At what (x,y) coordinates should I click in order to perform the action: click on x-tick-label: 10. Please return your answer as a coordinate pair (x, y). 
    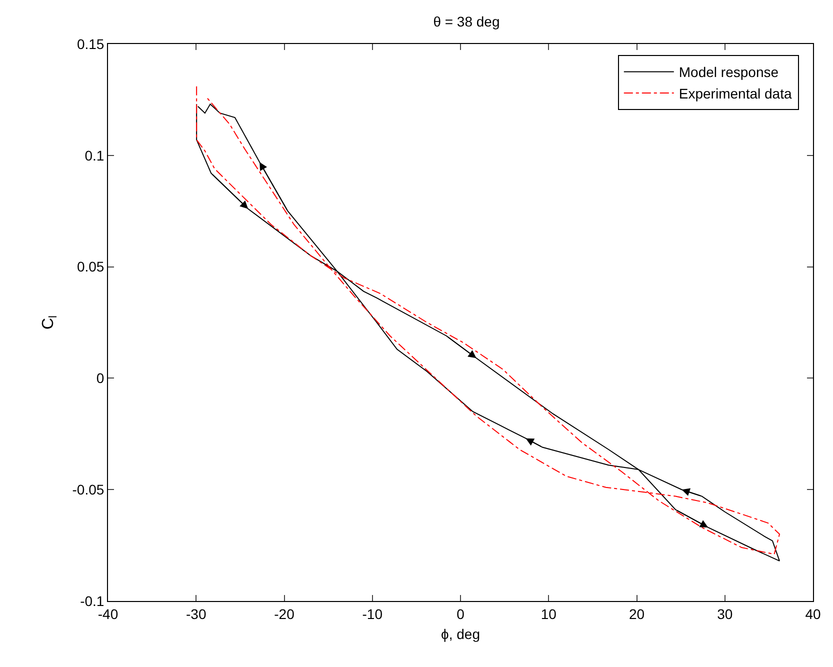
    Looking at the image, I should click on (548, 614).